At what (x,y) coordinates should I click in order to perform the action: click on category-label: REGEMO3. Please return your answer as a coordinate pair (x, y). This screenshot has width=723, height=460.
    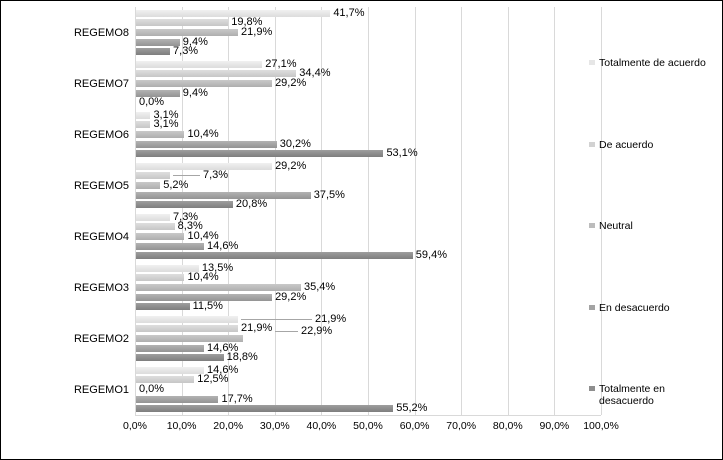
    Looking at the image, I should click on (101, 287).